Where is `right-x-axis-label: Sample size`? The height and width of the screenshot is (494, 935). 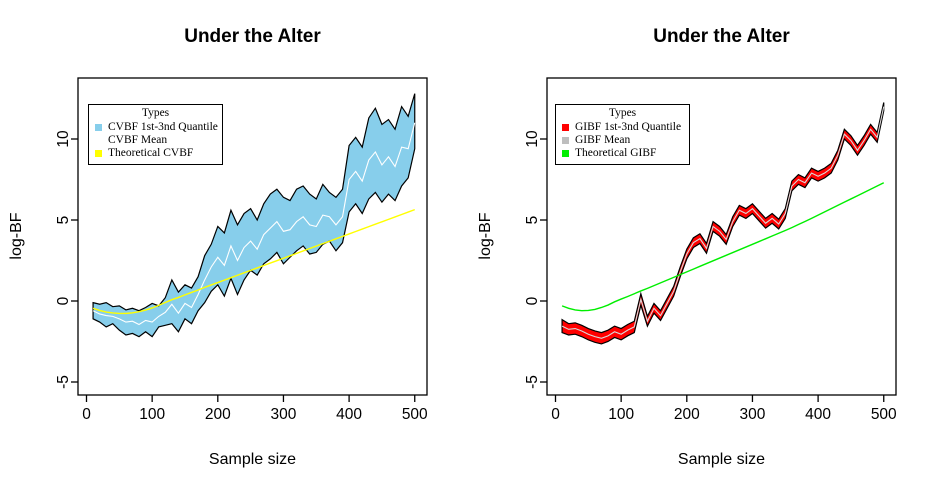
right-x-axis-label: Sample size is located at coordinates (721, 459).